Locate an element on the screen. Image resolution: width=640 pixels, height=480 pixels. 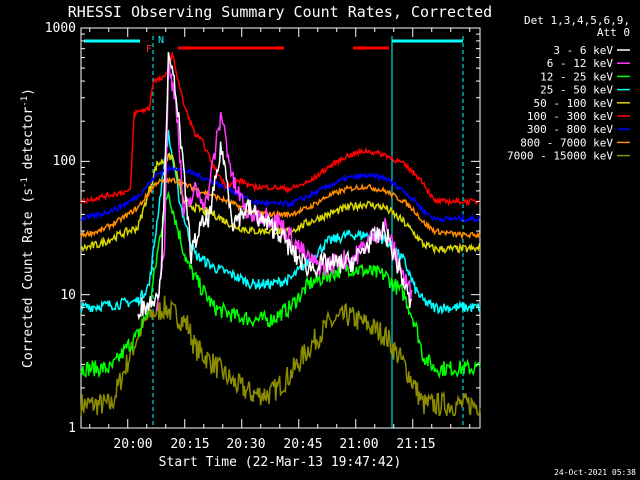
x-tick-label: 20:15 is located at coordinates (189, 444).